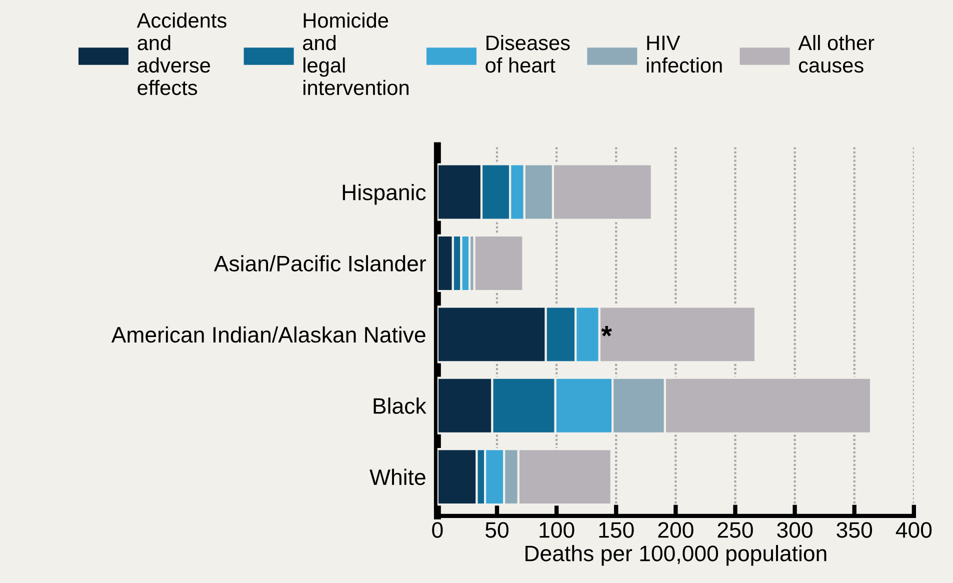  I want to click on x-tick-label: 300, so click(794, 530).